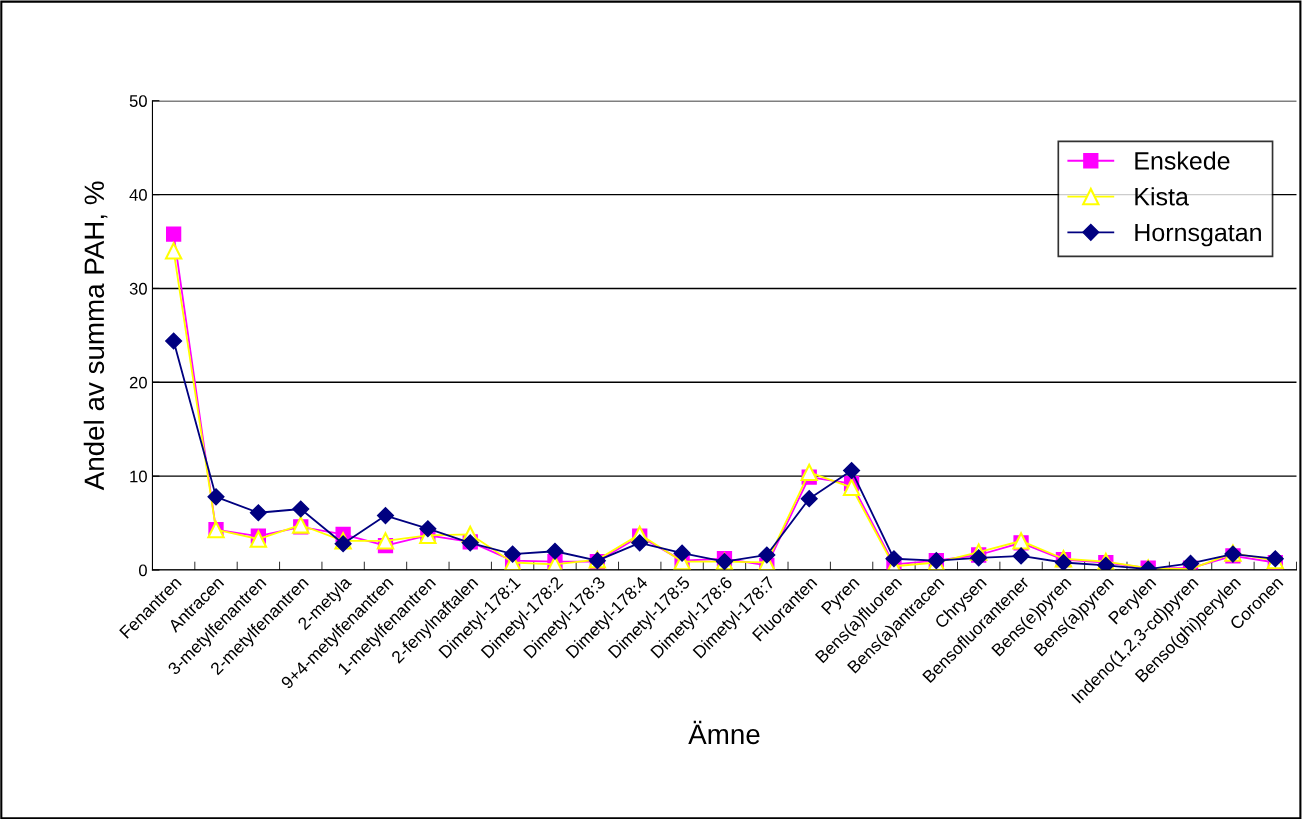  What do you see at coordinates (138, 195) in the screenshot?
I see `y-tick-label: 40` at bounding box center [138, 195].